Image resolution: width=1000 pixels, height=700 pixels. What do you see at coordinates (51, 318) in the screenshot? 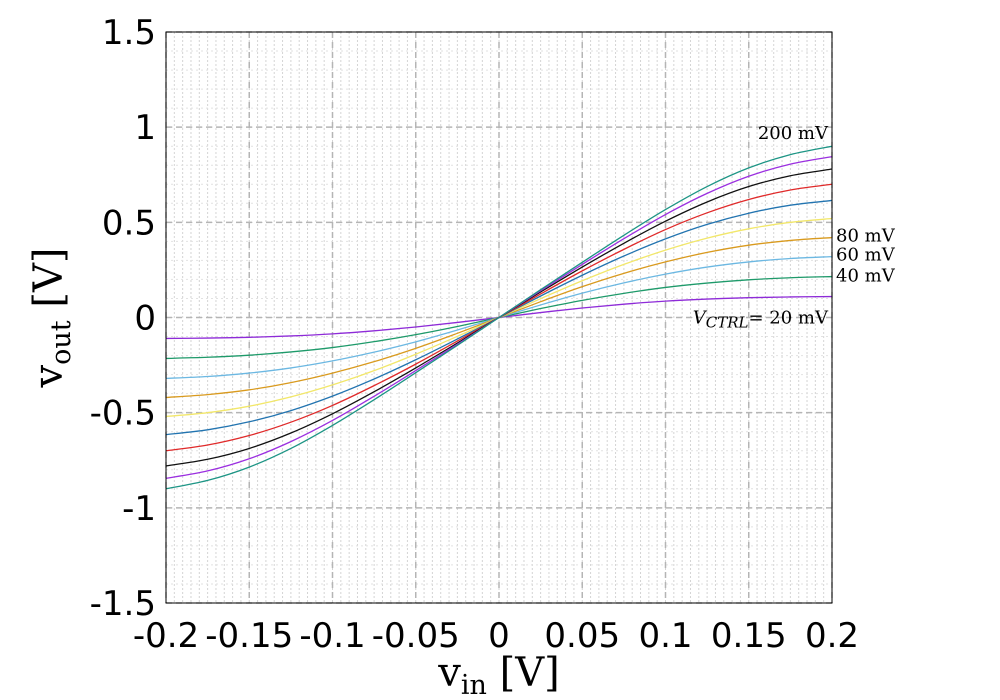
I see `y-axis-title: vout [V]` at bounding box center [51, 318].